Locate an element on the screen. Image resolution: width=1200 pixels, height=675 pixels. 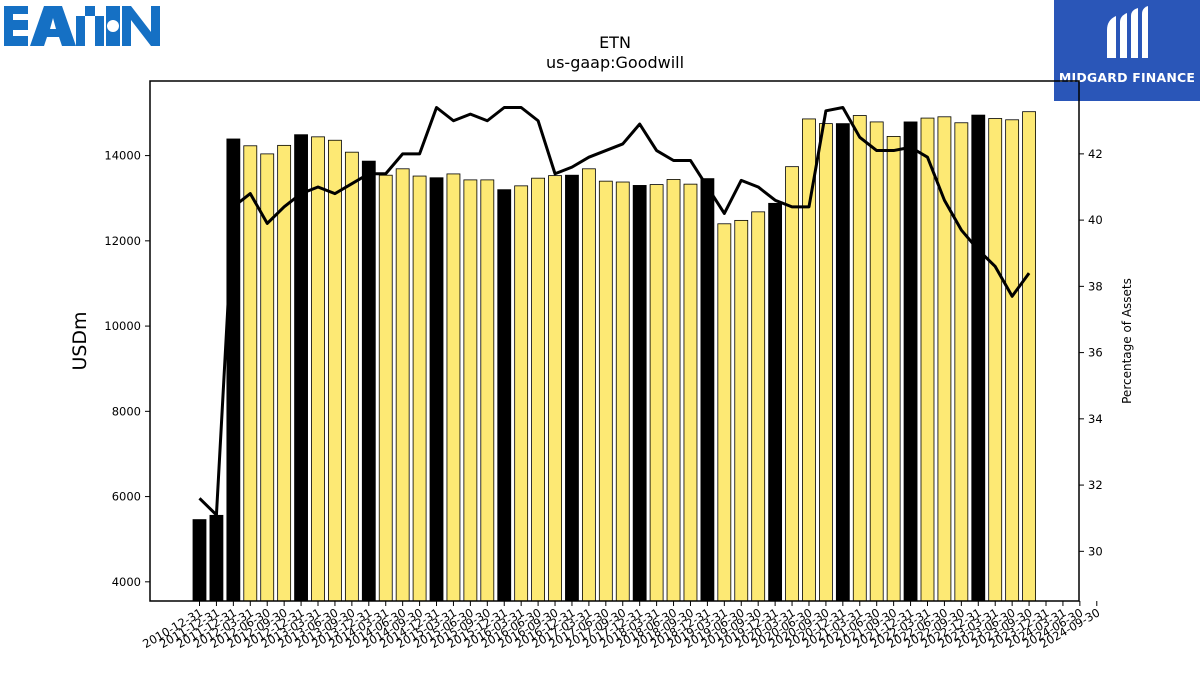
y-tick-label: 10000 is located at coordinates (122, 326).